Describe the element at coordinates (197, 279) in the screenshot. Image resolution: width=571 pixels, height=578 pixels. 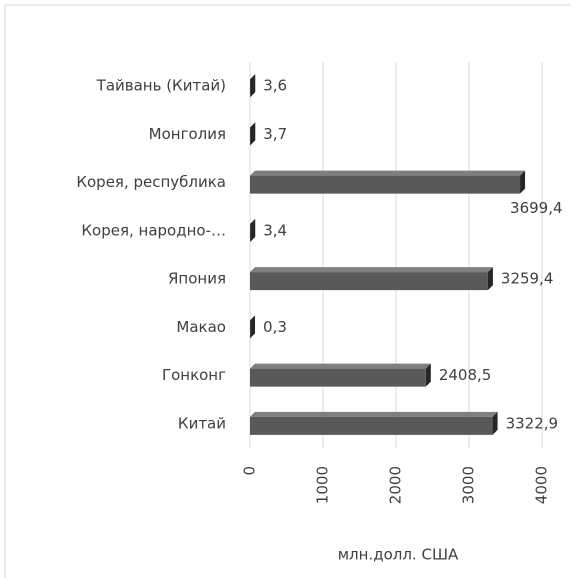
I see `y-tick-label: Япония` at that location.